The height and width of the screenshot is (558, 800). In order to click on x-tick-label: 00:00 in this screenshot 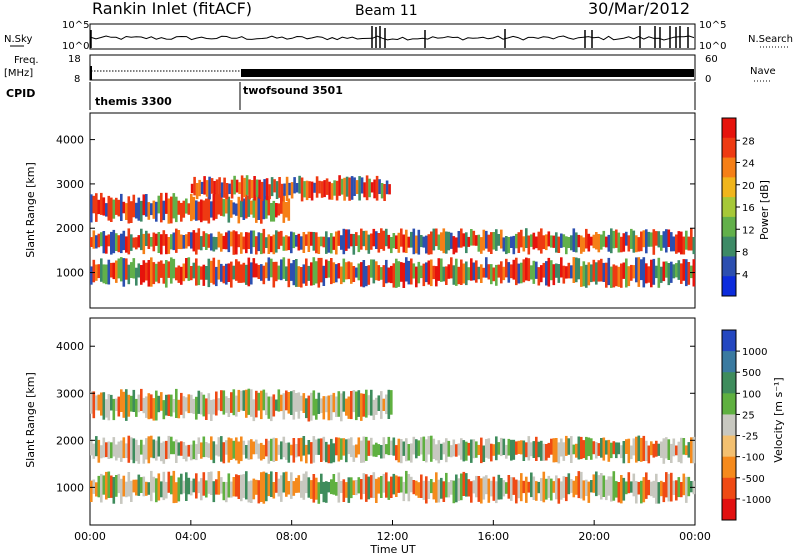, I will do `click(695, 536)`.